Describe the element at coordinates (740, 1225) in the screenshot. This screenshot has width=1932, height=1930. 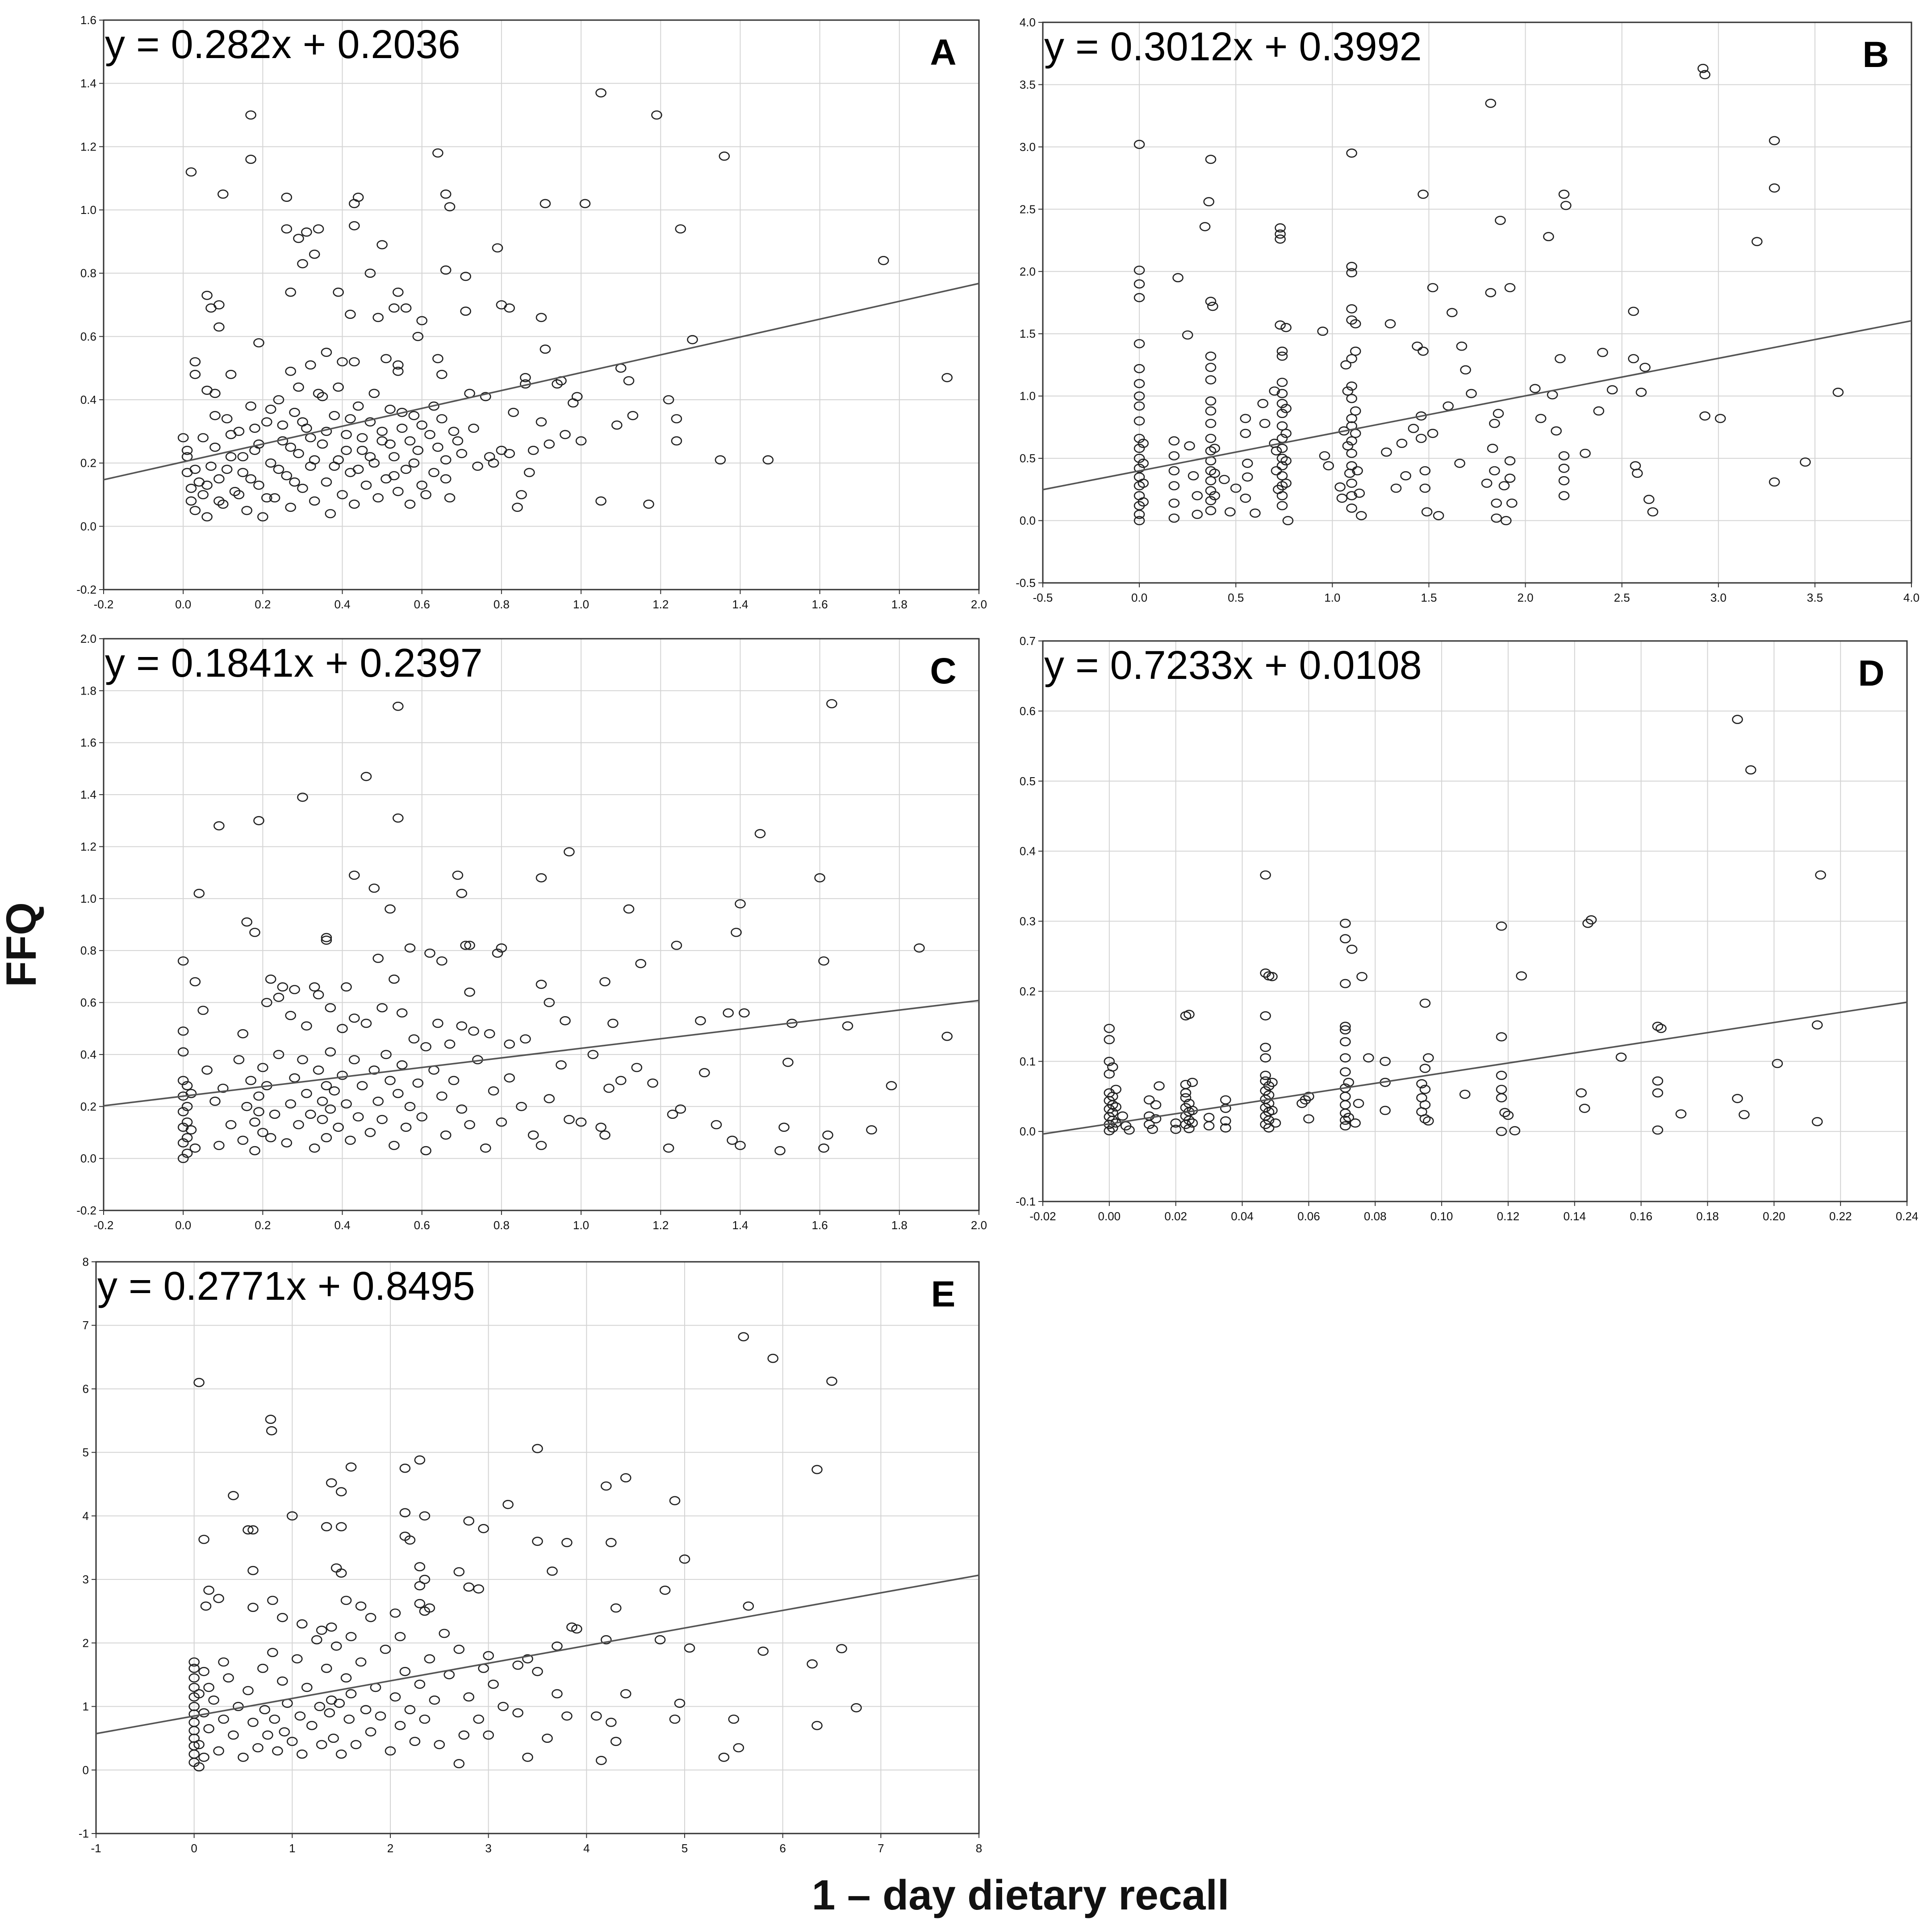
I see `panel-c-x-tick-label: 1.4` at that location.